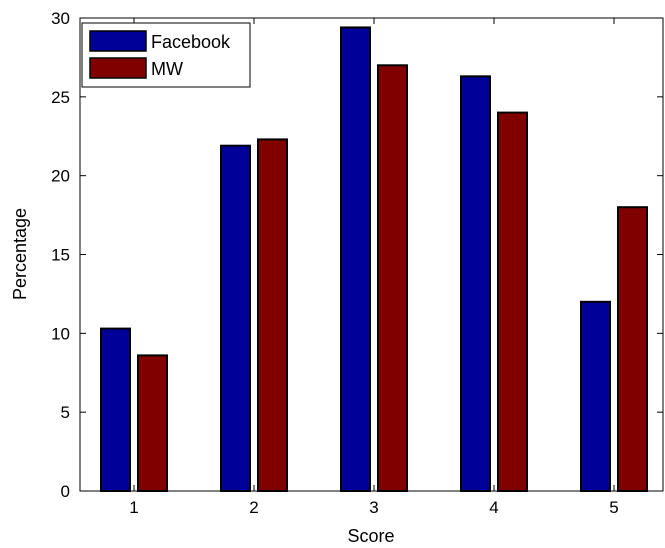 The image size is (665, 548). What do you see at coordinates (60, 18) in the screenshot?
I see `y-tick-label: 30` at bounding box center [60, 18].